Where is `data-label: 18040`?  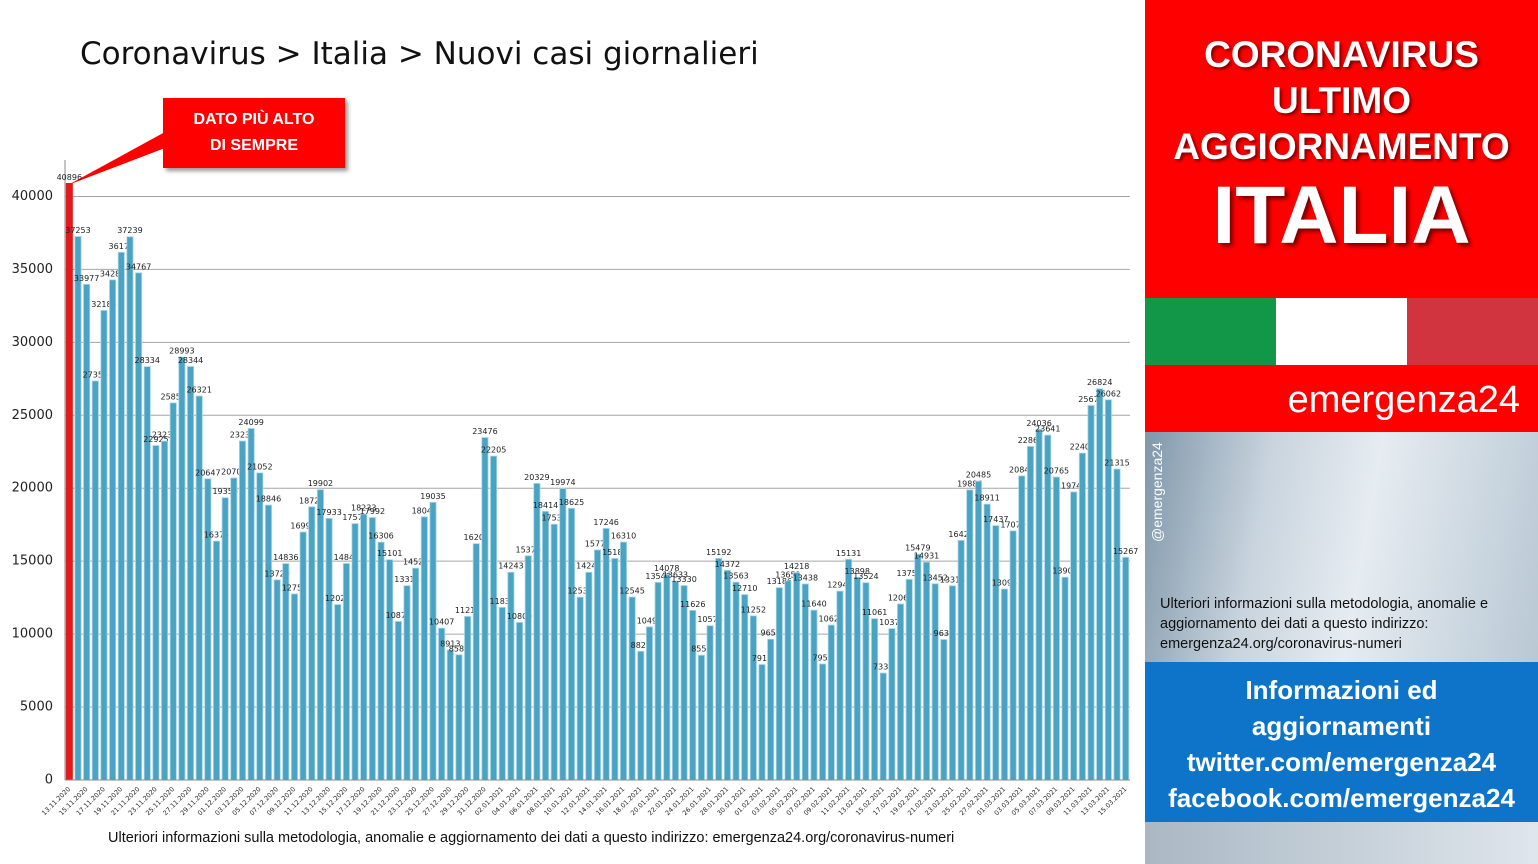 data-label: 18040 is located at coordinates (424, 510).